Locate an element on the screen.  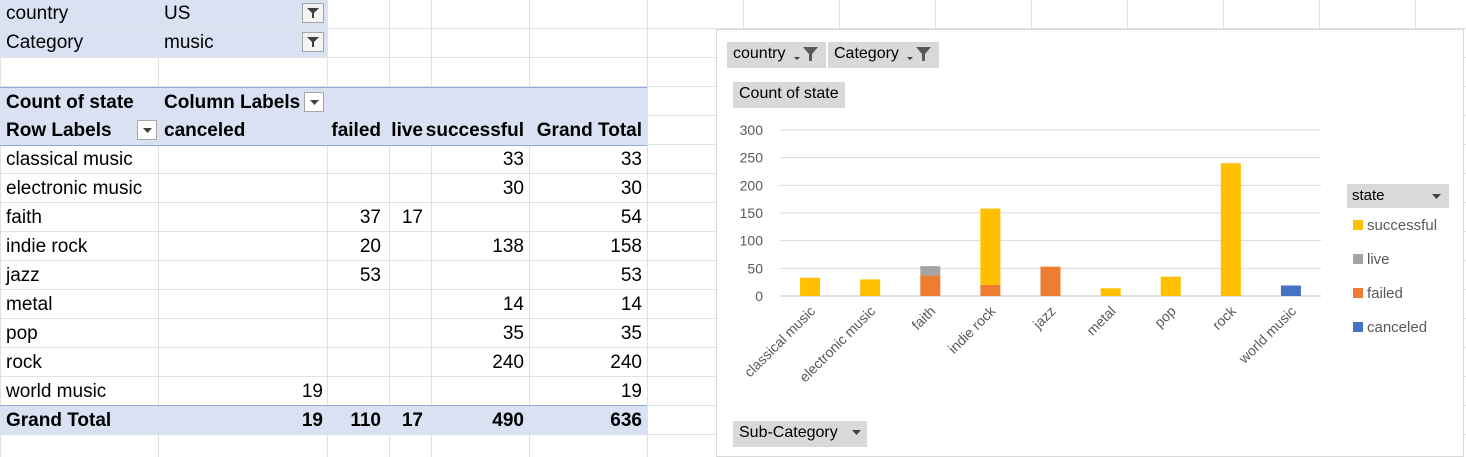
cell-total: 158 is located at coordinates (626, 246).